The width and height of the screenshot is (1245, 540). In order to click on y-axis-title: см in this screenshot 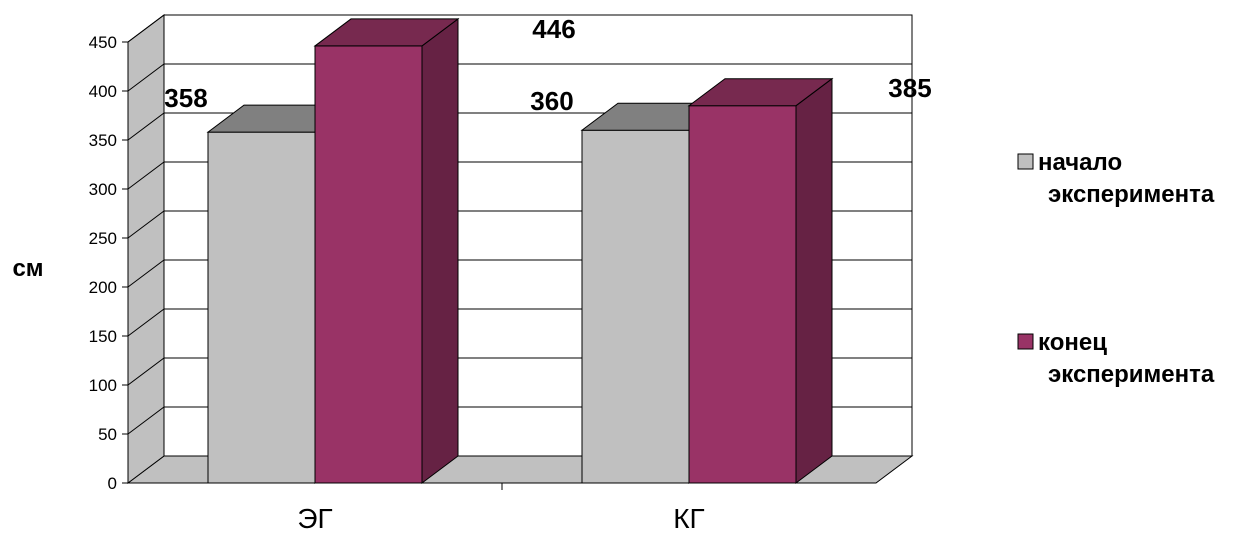, I will do `click(27, 268)`.